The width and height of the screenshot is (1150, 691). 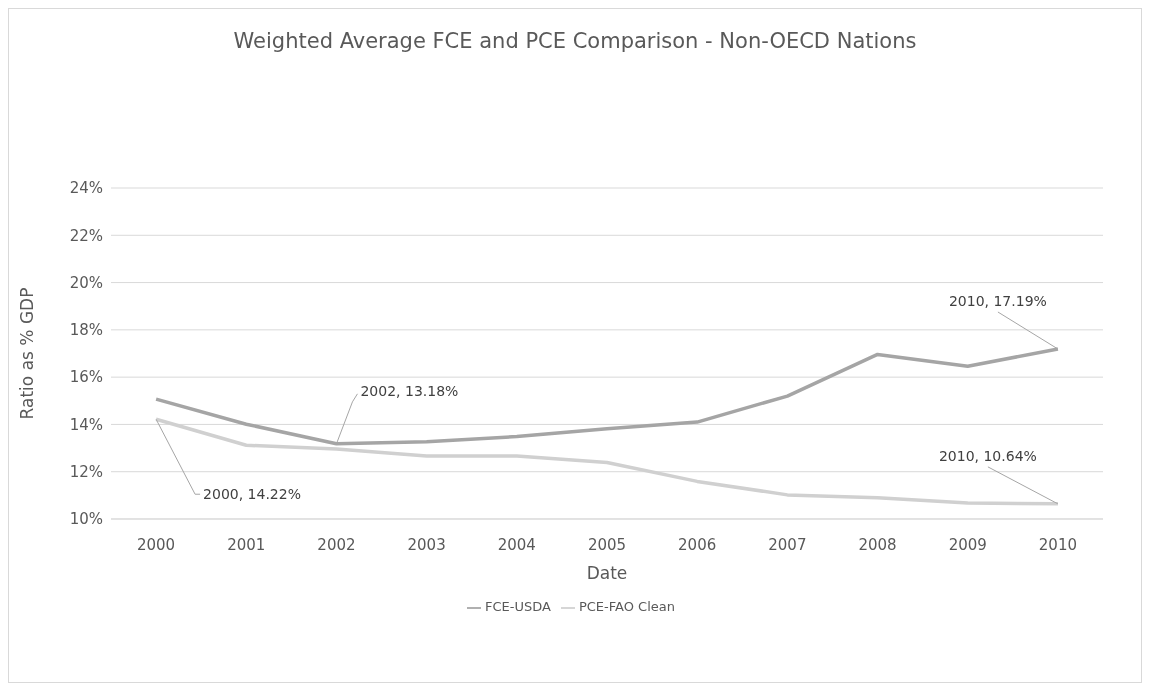 I want to click on chart-title: Weighted Average FCE and PCE Comparison - Non-OECD Nations, so click(x=575, y=41).